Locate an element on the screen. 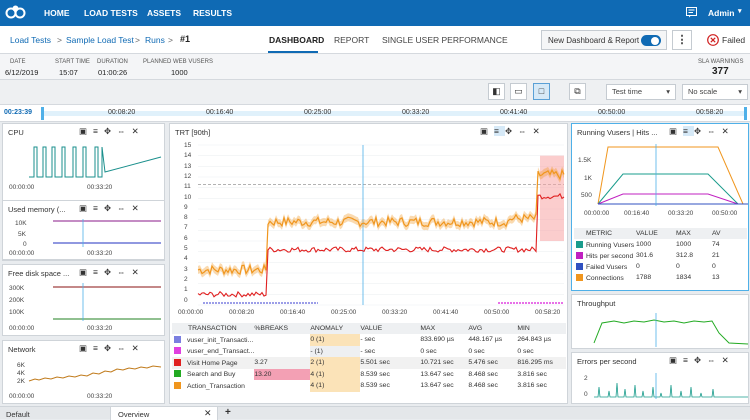 Image resolution: width=750 pixels, height=420 pixels. breadcrumb-load-tests: Load Tests is located at coordinates (30, 40).